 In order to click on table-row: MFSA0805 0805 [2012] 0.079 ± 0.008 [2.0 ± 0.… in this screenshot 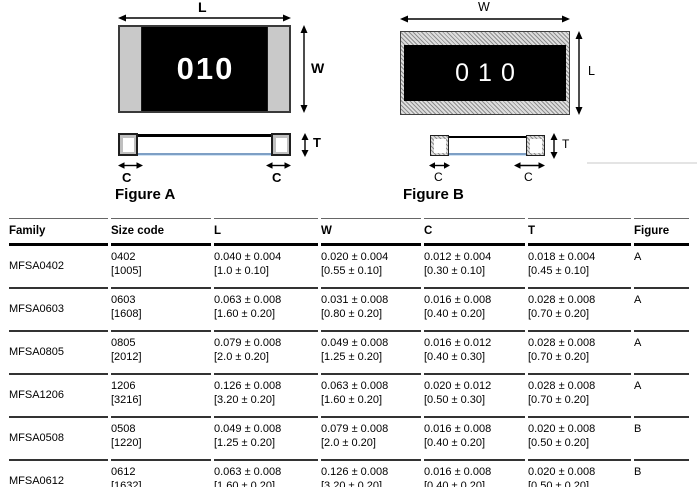, I will do `click(349, 353)`.